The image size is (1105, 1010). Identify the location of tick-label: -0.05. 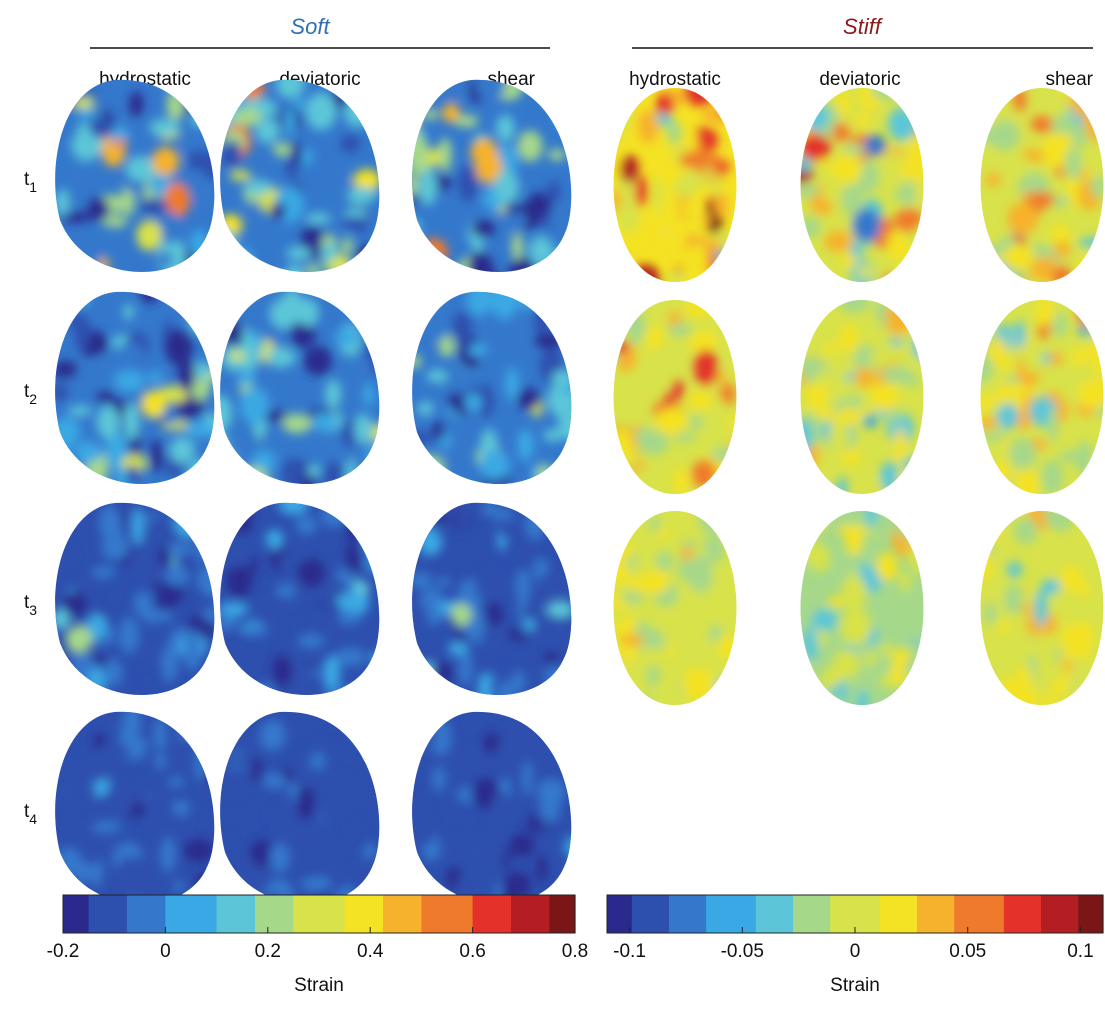
(742, 951).